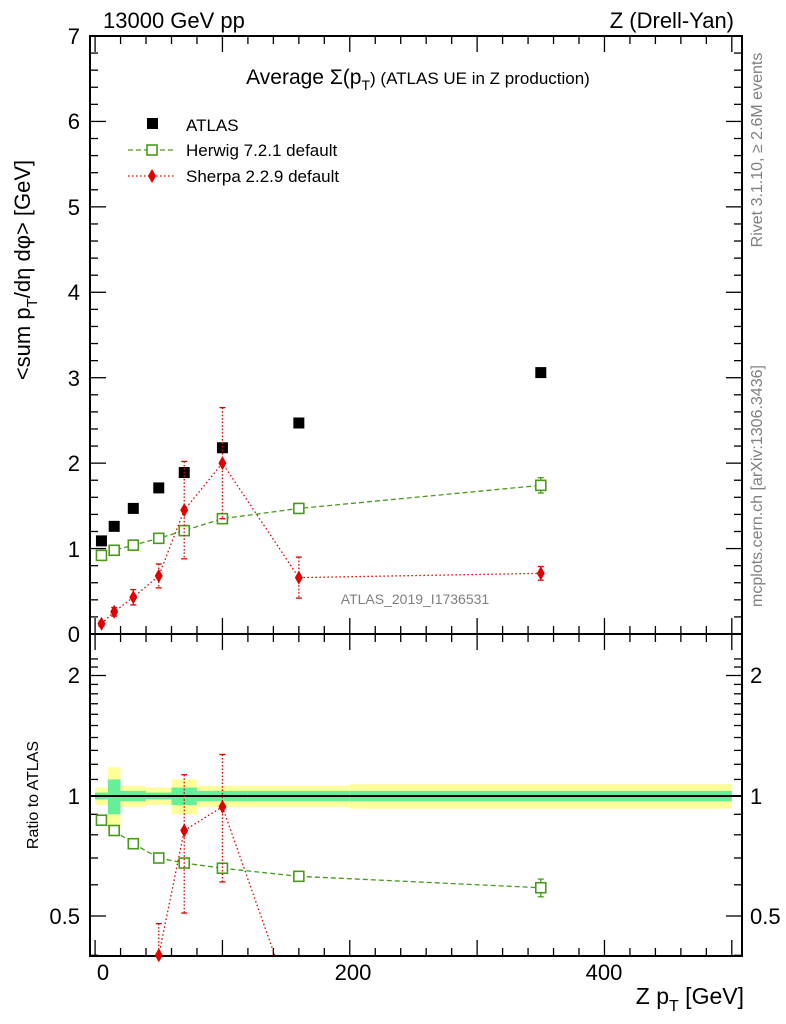 The height and width of the screenshot is (1024, 786). What do you see at coordinates (765, 916) in the screenshot?
I see `ratio-tick-label-0.5-right: 0.5` at bounding box center [765, 916].